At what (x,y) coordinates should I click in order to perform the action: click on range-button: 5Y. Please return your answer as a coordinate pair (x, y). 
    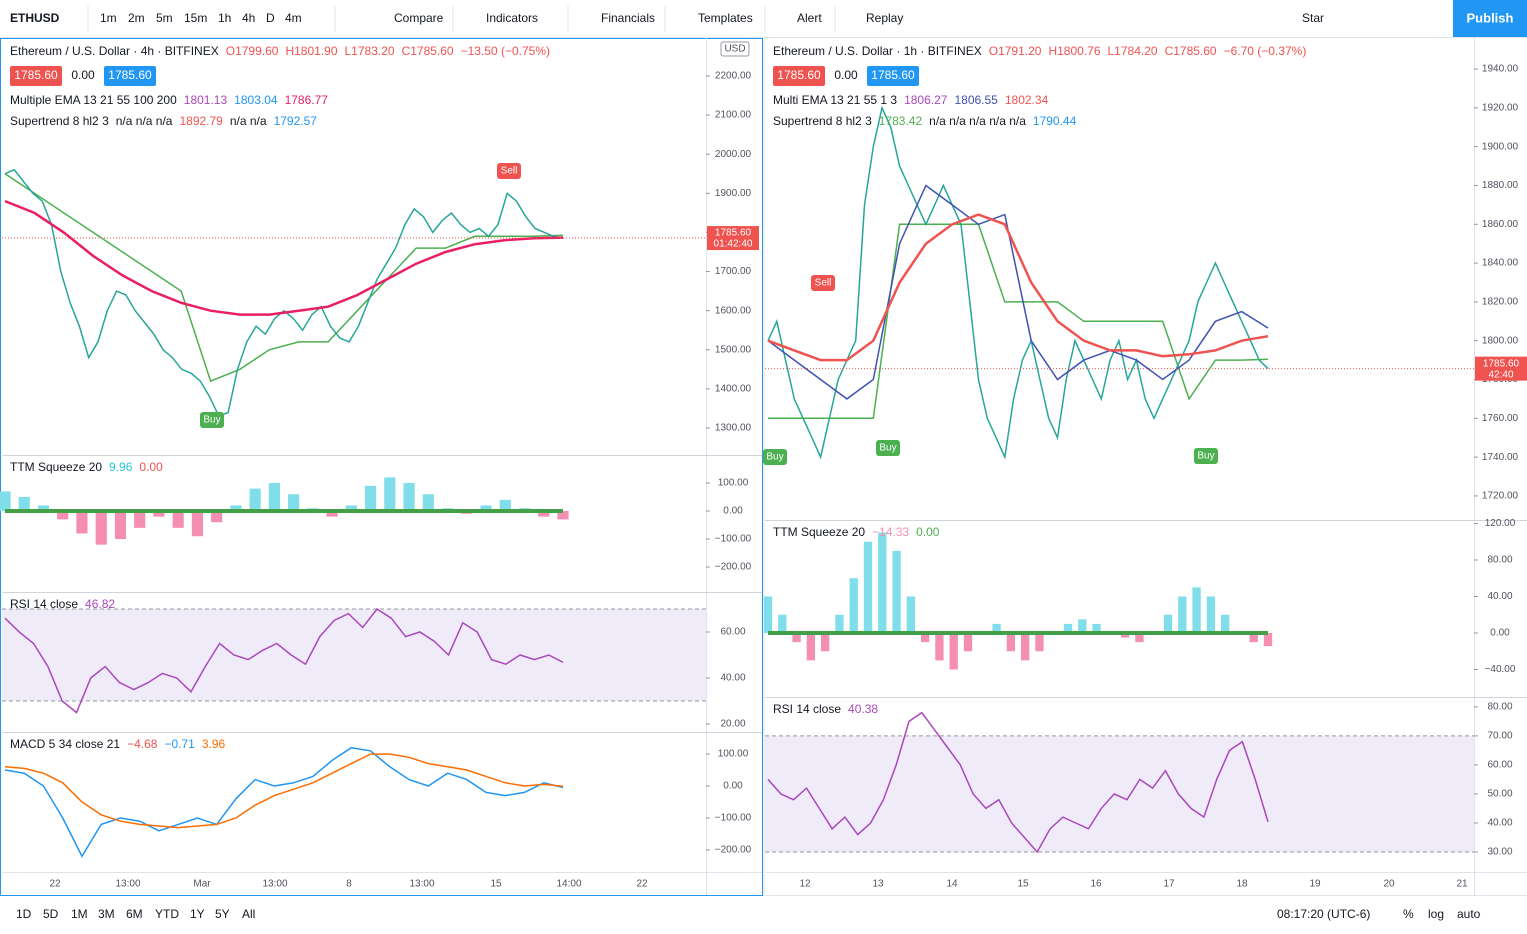
    Looking at the image, I should click on (222, 914).